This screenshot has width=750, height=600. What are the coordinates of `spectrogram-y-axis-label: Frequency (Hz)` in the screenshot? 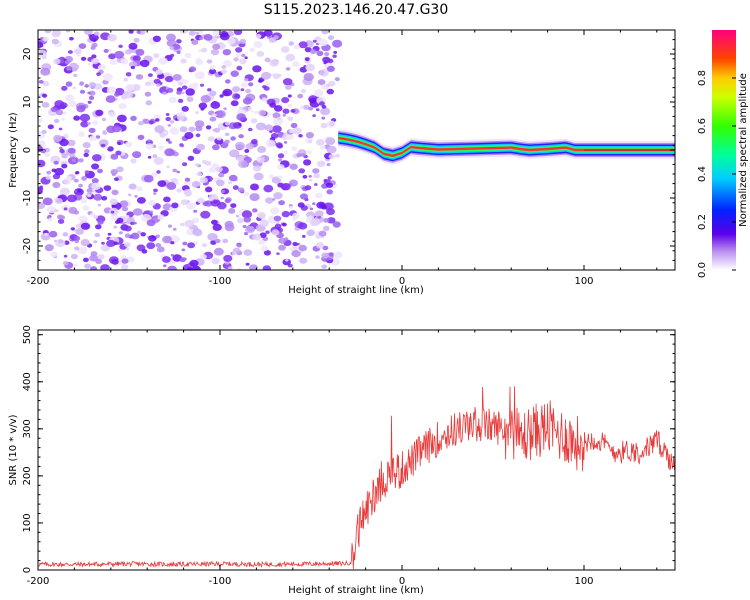 It's located at (13, 150).